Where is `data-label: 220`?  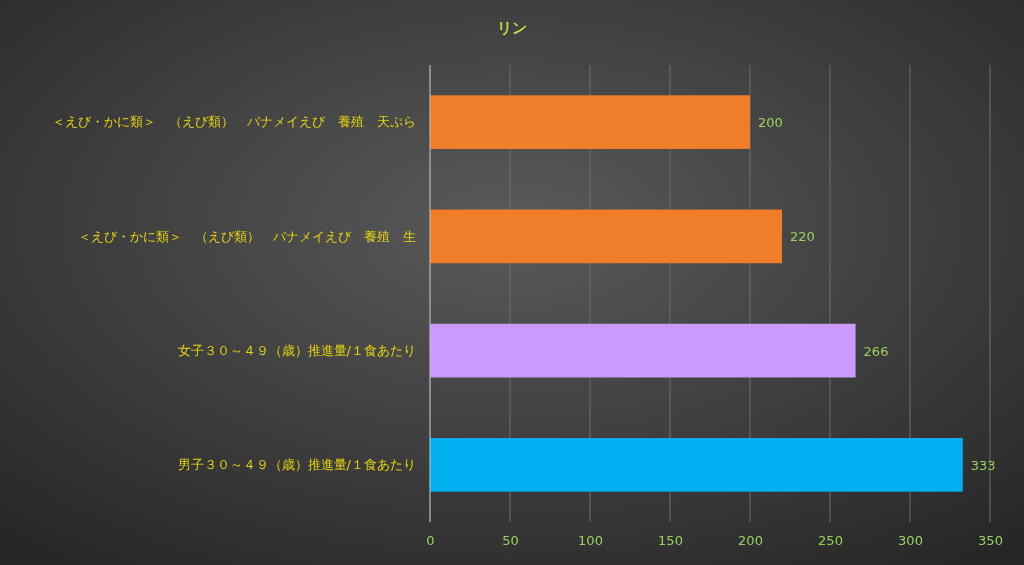 data-label: 220 is located at coordinates (802, 237).